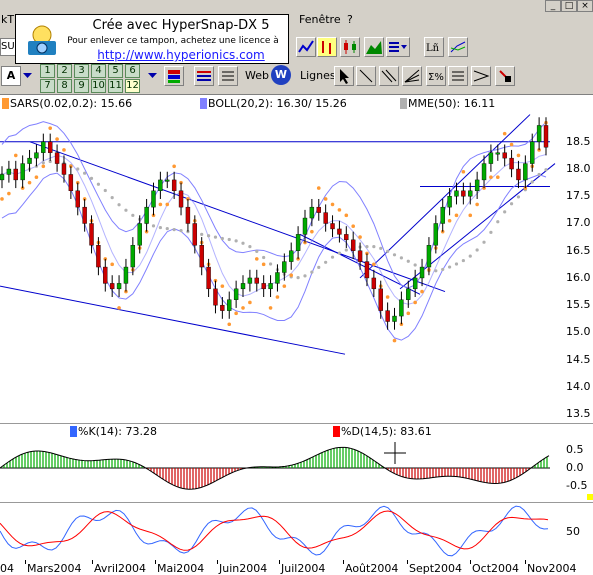 The height and width of the screenshot is (575, 593). I want to click on minimize-button: _, so click(553, 6).